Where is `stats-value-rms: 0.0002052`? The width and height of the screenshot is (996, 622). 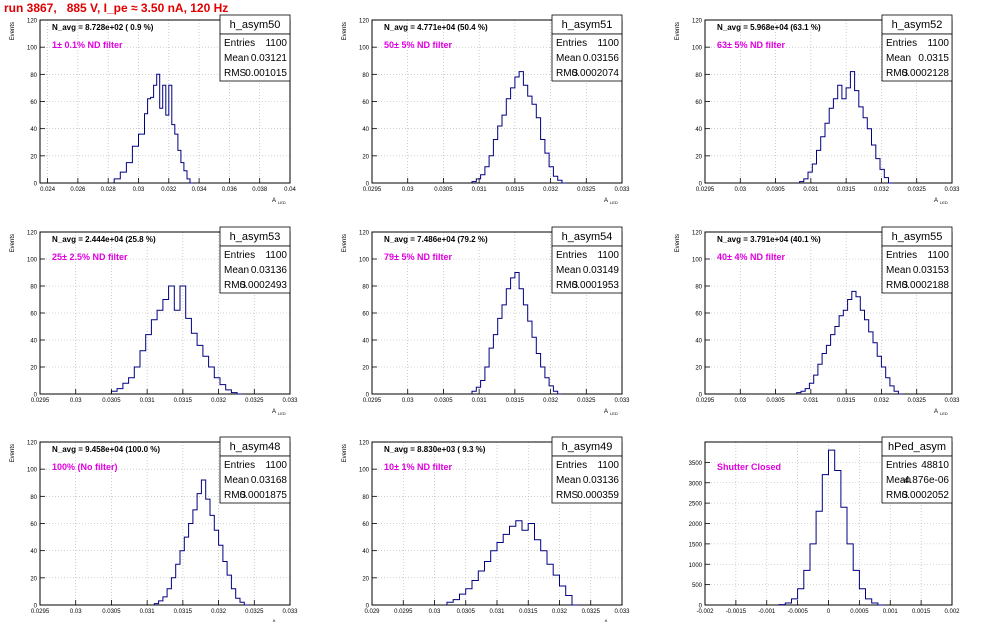 stats-value-rms: 0.0002052 is located at coordinates (926, 495).